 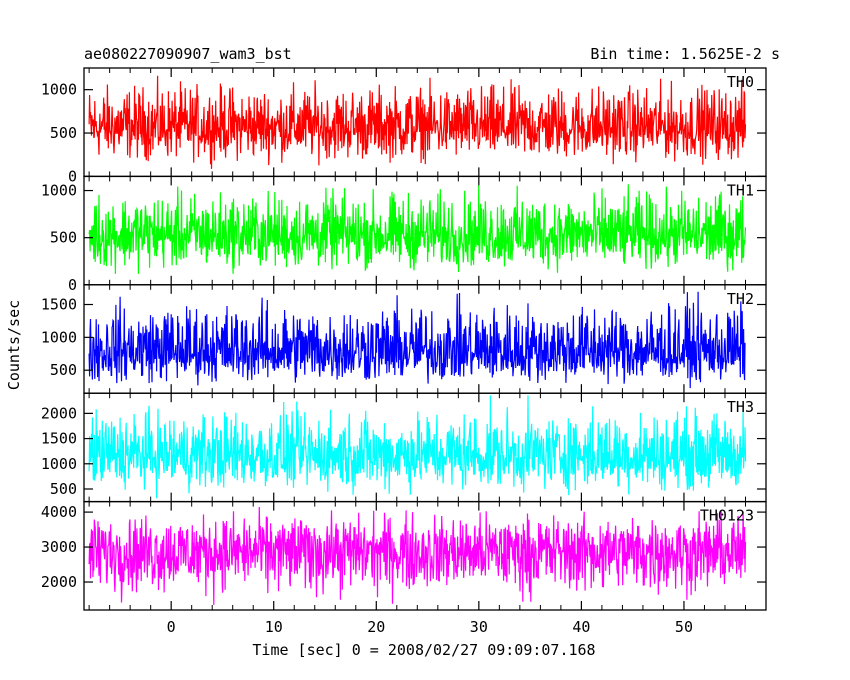 What do you see at coordinates (417, 555) in the screenshot?
I see `series-trace-th0123` at bounding box center [417, 555].